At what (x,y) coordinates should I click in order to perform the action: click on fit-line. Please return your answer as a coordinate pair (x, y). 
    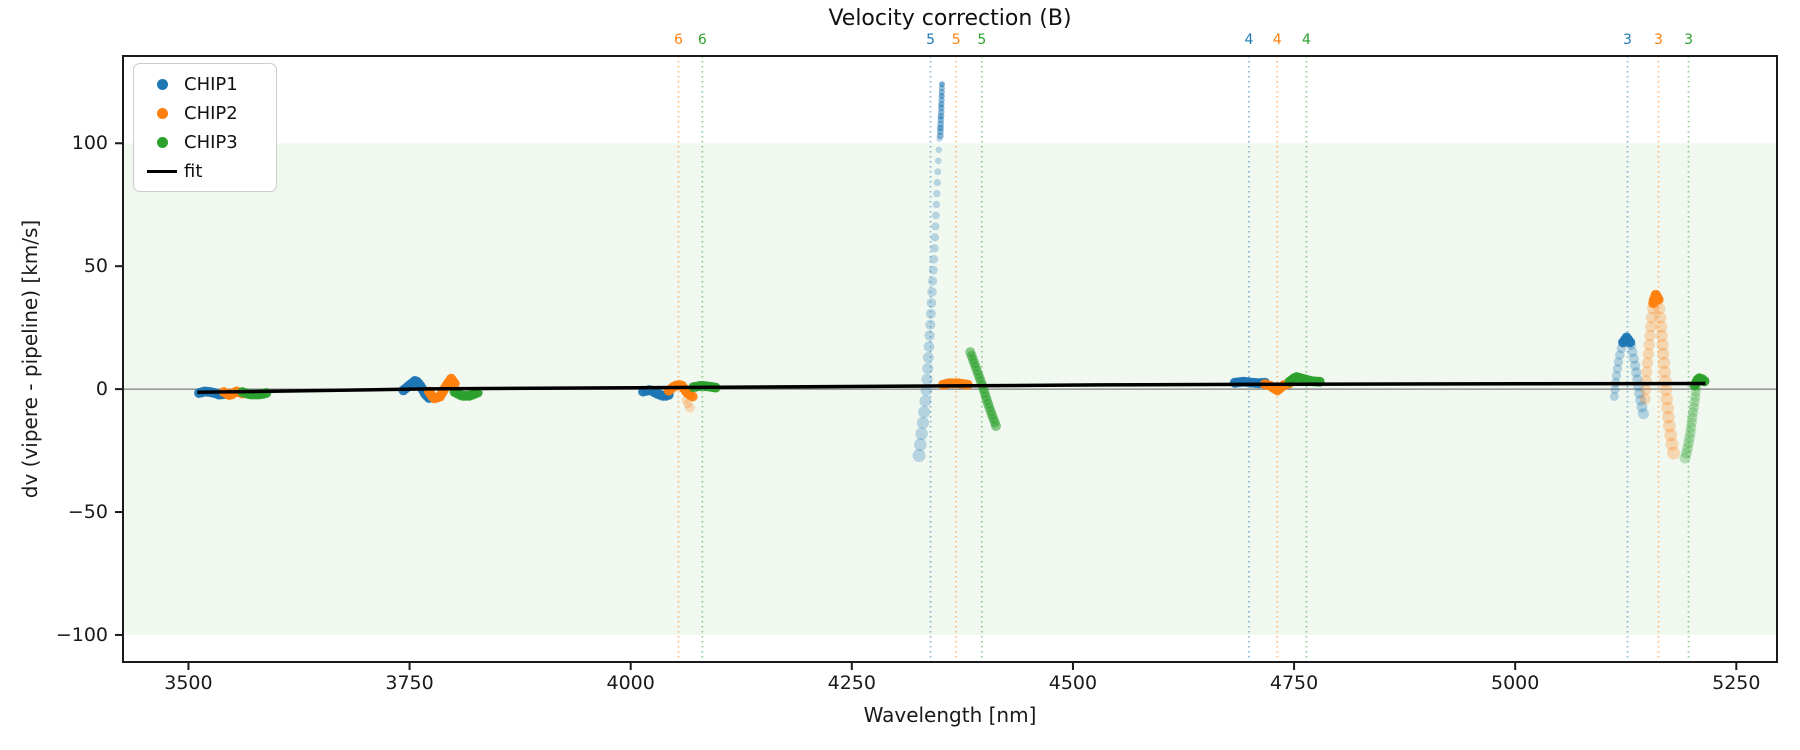
    Looking at the image, I should click on (951, 388).